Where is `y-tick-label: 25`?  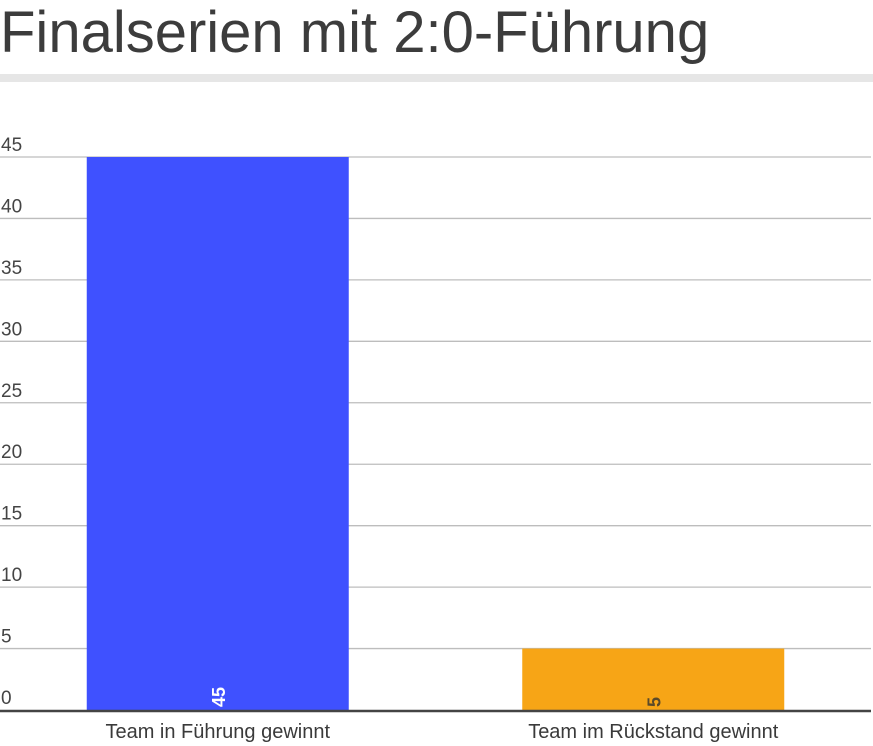 y-tick-label: 25 is located at coordinates (11, 391).